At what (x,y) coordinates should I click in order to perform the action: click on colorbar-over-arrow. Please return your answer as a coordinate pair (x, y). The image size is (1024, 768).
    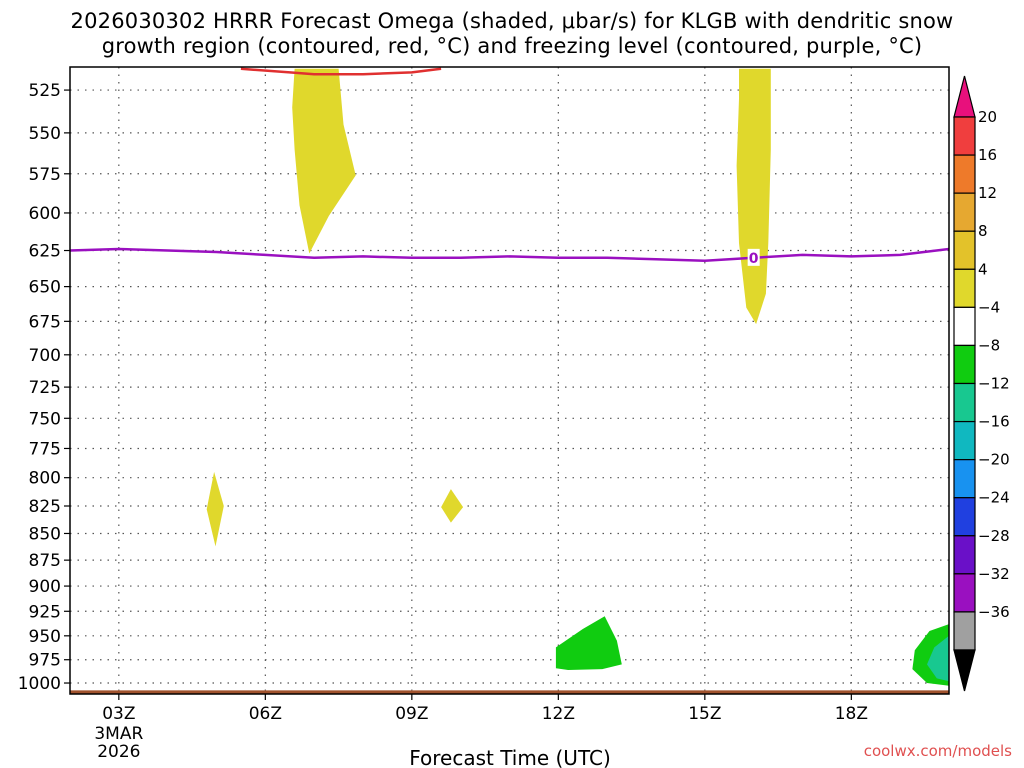
    Looking at the image, I should click on (964, 96).